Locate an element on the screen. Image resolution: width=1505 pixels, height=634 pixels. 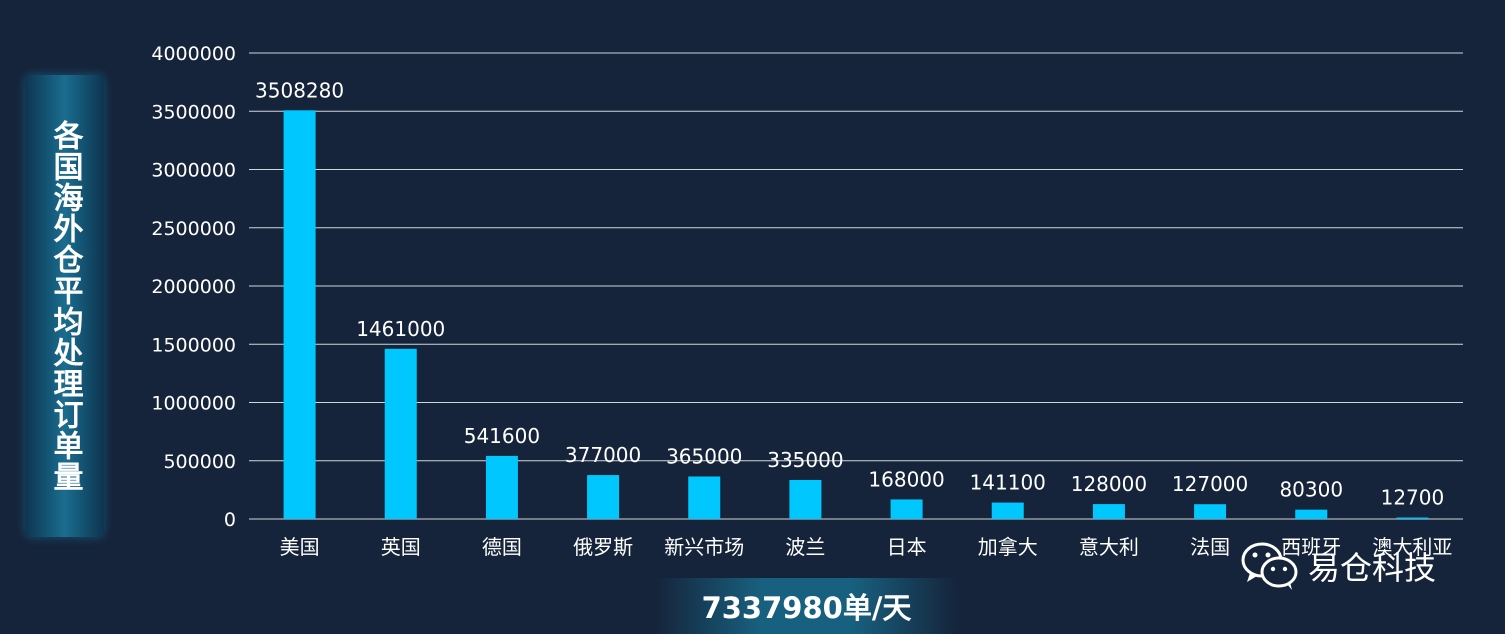
watermark: 易仓科技 is located at coordinates (1338, 566).